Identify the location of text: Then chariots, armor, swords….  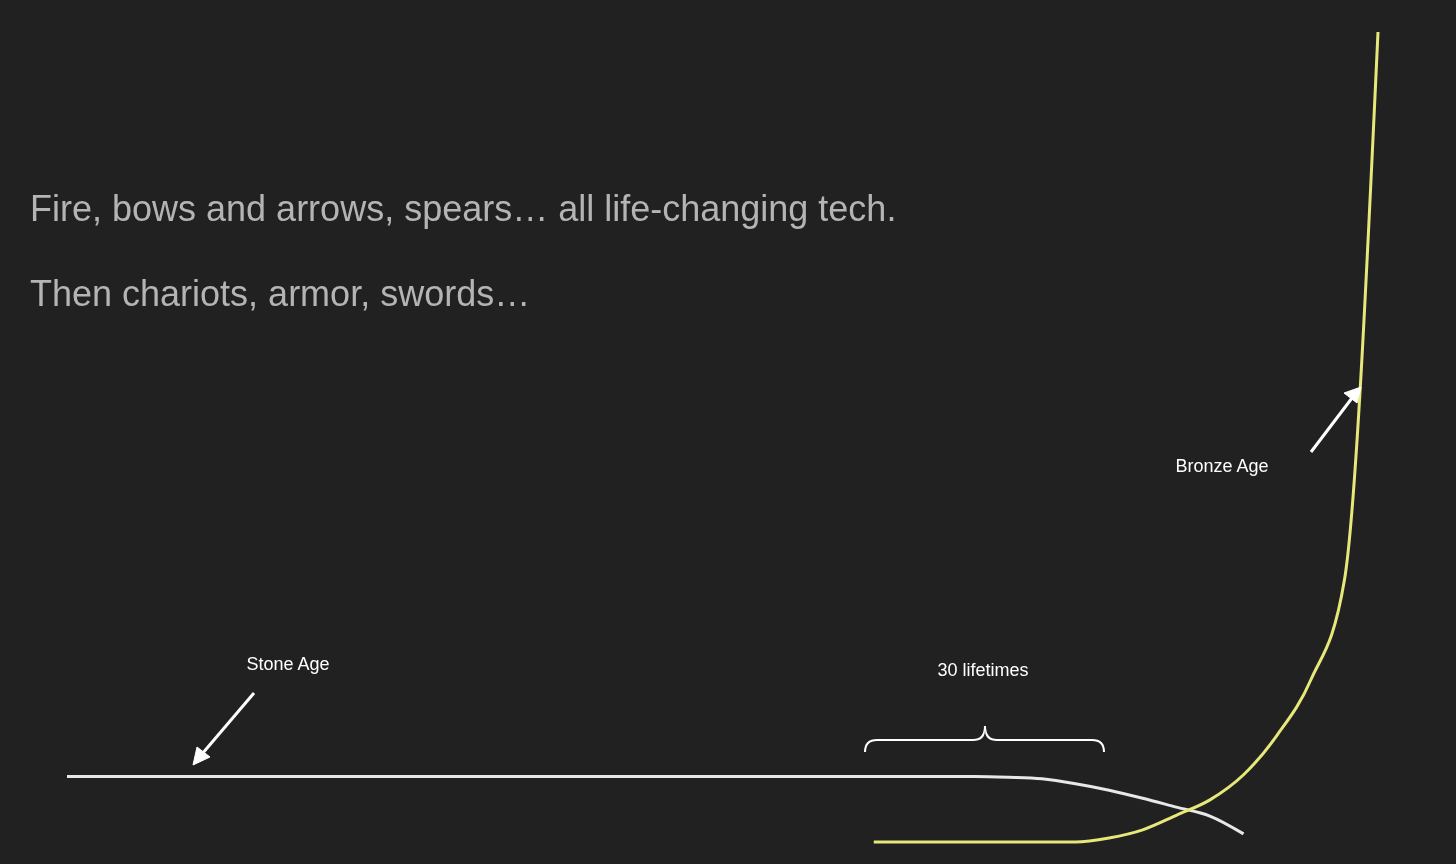
(280, 293).